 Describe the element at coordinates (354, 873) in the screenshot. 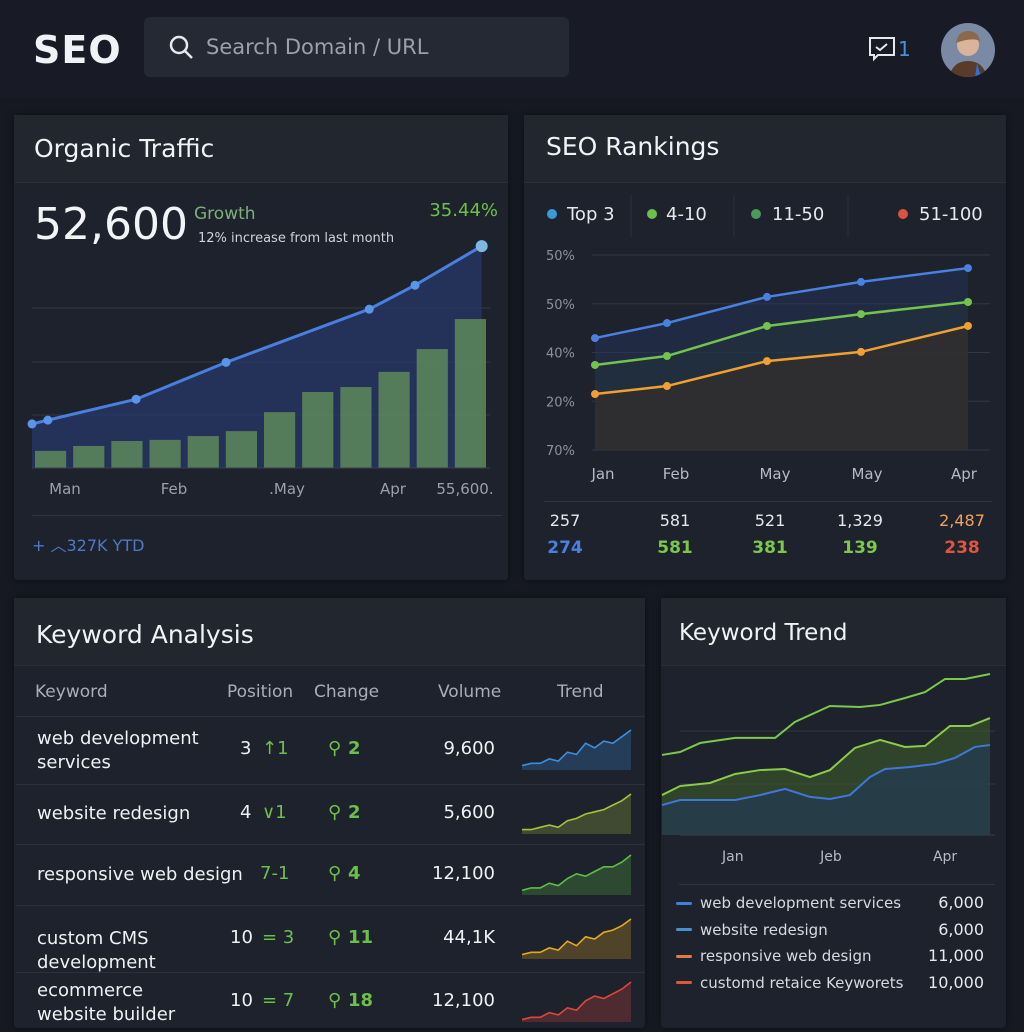

I see `keyword-change: 4` at that location.